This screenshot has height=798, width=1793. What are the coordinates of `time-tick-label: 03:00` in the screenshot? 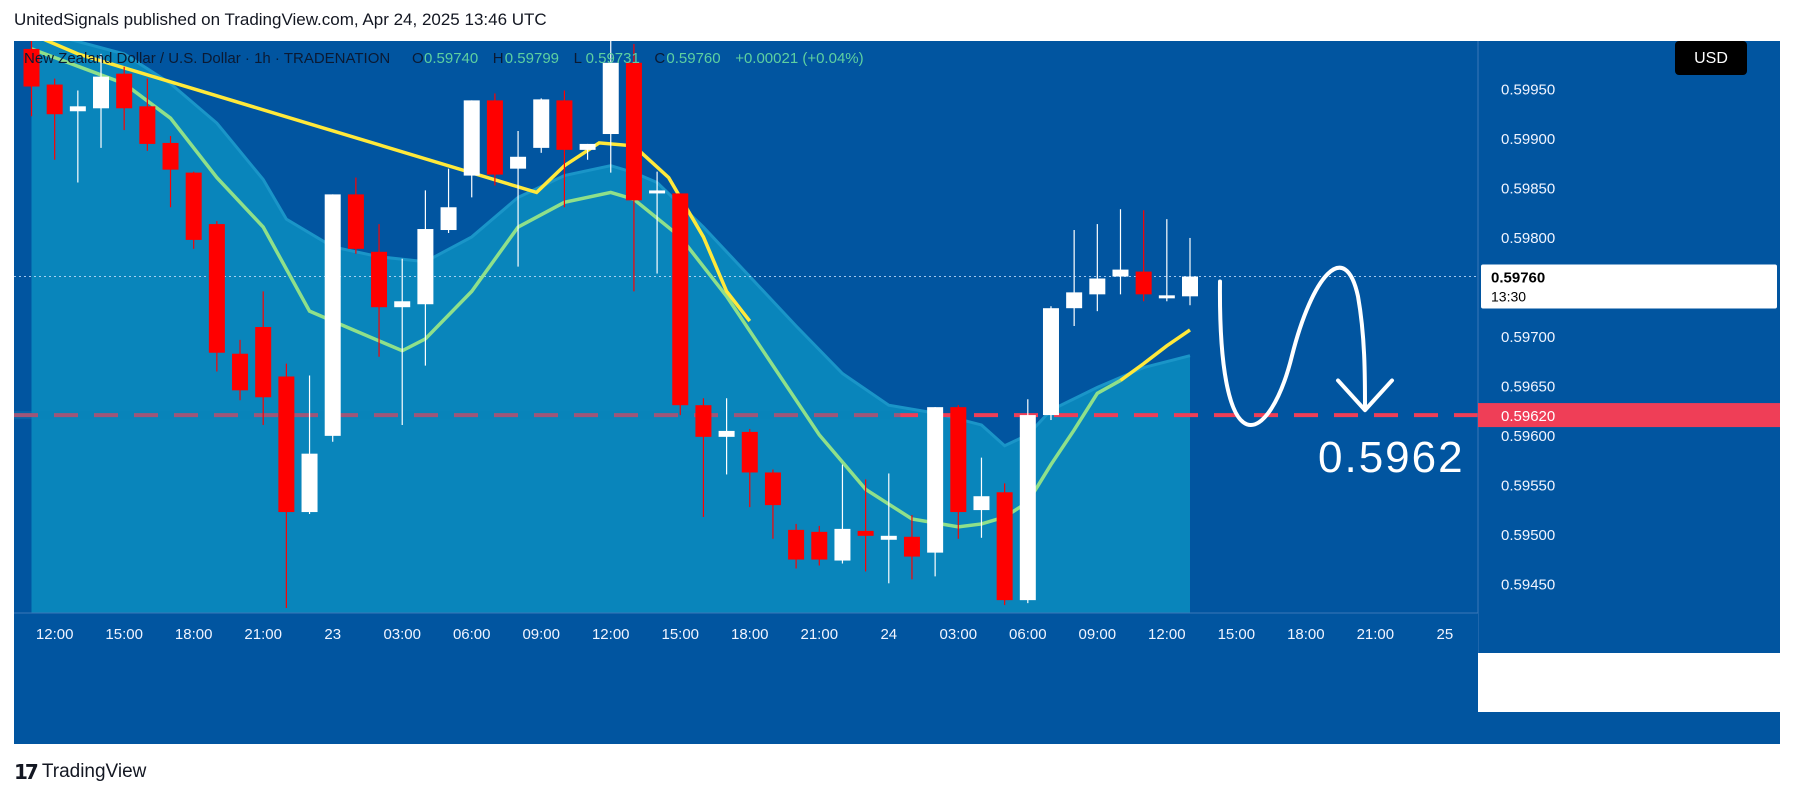 It's located at (959, 634).